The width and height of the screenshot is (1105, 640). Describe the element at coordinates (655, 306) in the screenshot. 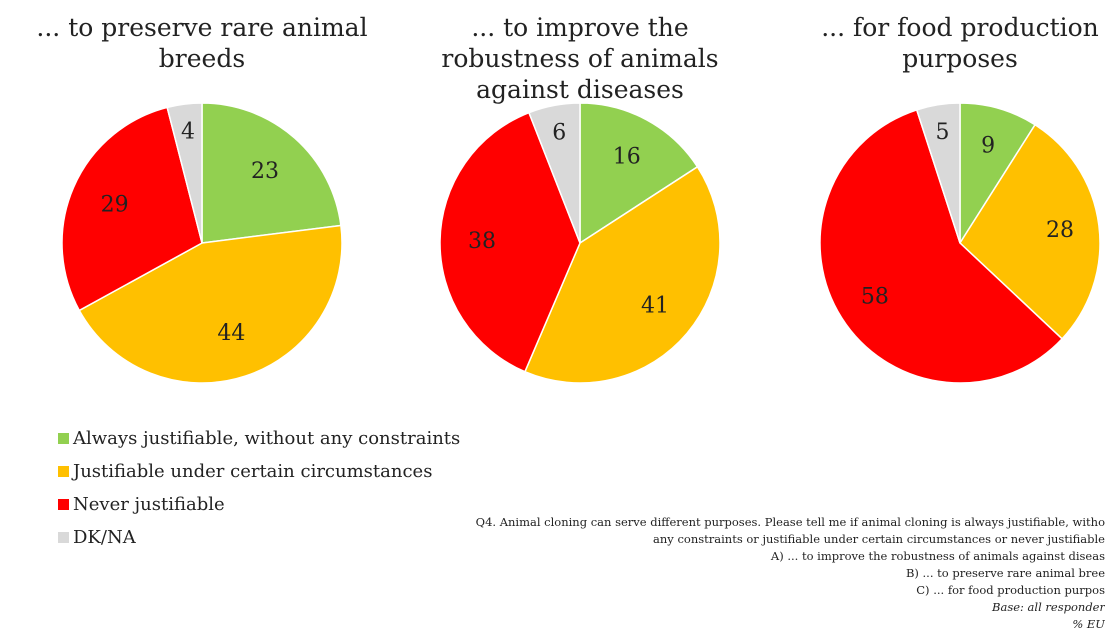

I see `data-label-certain: 41` at that location.